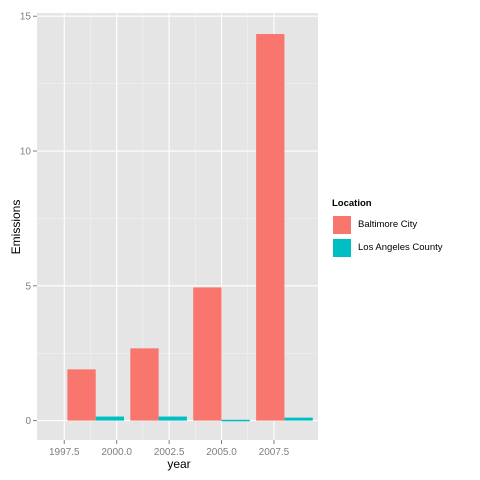 Image resolution: width=480 pixels, height=480 pixels. What do you see at coordinates (270, 227) in the screenshot?
I see `bar-baltimore-city-2008` at bounding box center [270, 227].